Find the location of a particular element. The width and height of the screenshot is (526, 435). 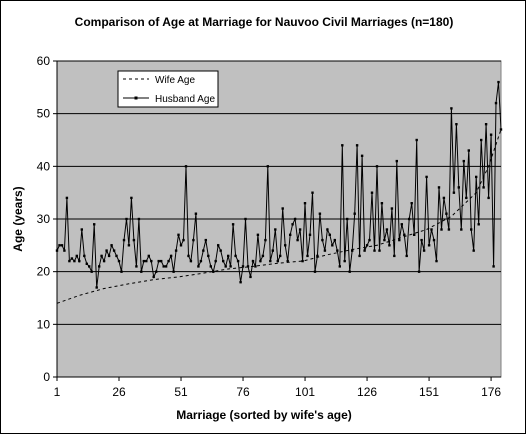

legend: Wife Age Husband Age is located at coordinates (168, 89).